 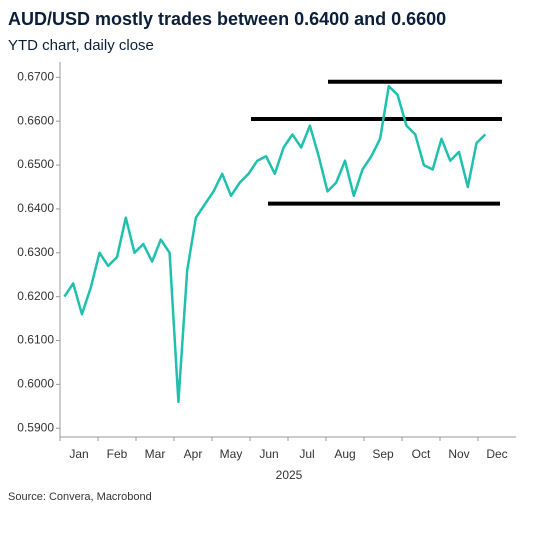 What do you see at coordinates (344, 454) in the screenshot?
I see `x-tick-label: Aug` at bounding box center [344, 454].